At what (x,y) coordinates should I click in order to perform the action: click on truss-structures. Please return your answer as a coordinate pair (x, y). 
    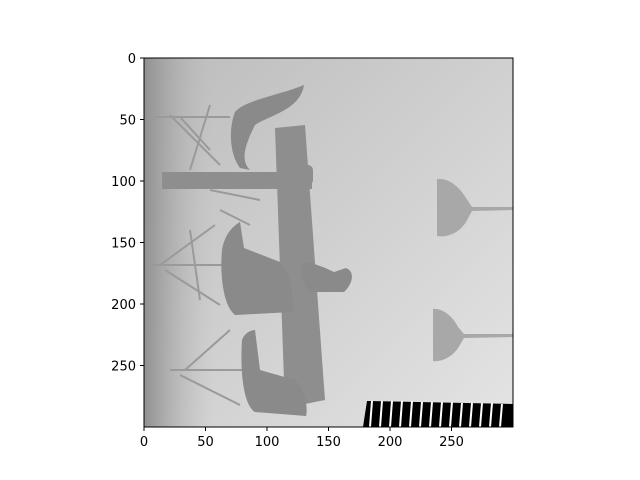
    Looking at the image, I should click on (205, 255).